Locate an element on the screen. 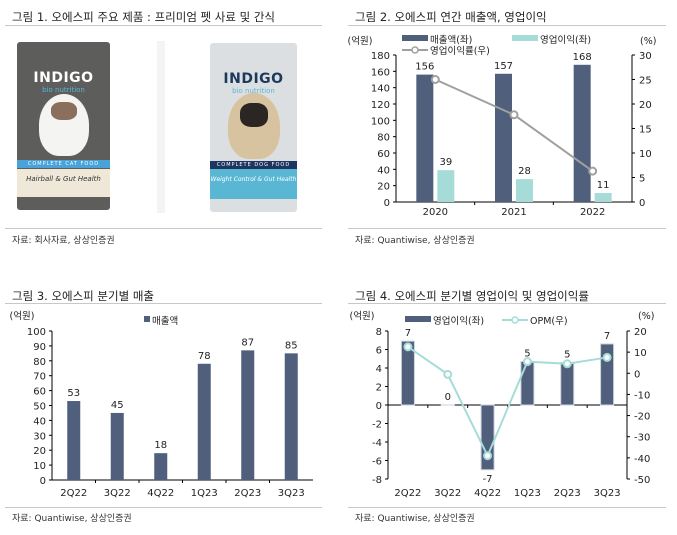 The width and height of the screenshot is (677, 535). y-tick-label: 50 is located at coordinates (39, 407).